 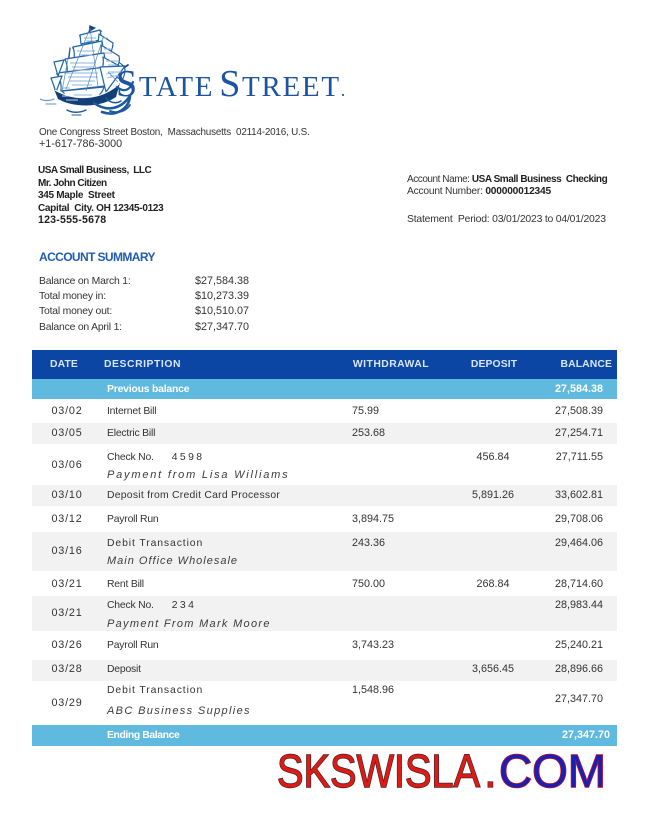 What do you see at coordinates (378, 771) in the screenshot?
I see `svg-text: SKSWISLA` at bounding box center [378, 771].